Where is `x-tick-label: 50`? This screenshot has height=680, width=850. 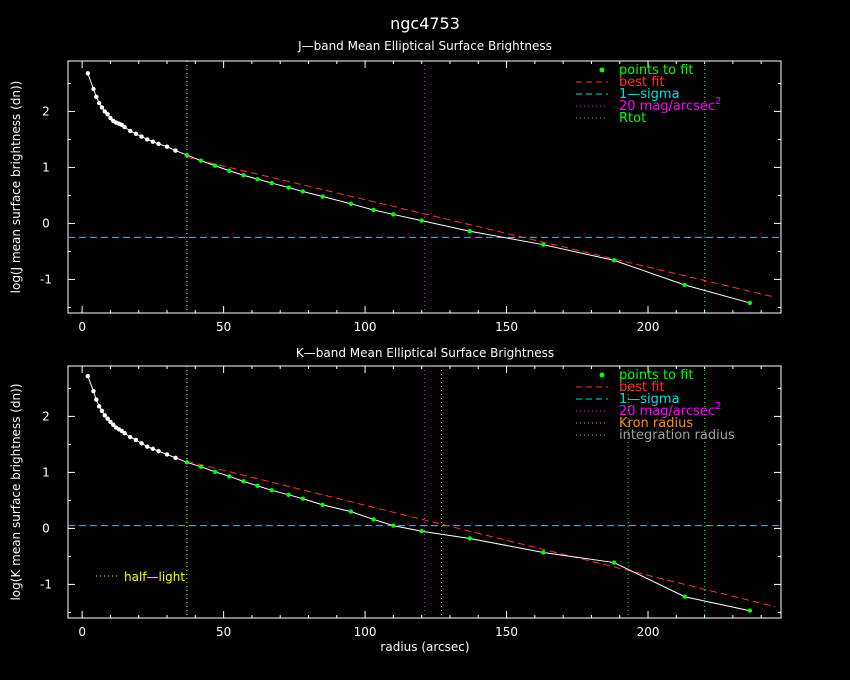
x-tick-label: 50 is located at coordinates (223, 327).